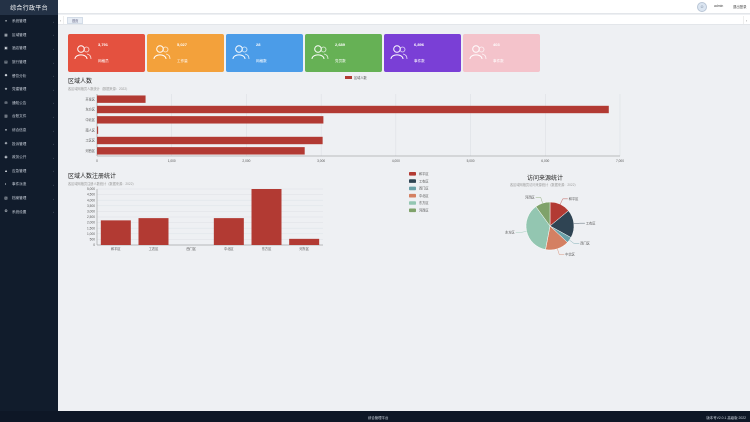  What do you see at coordinates (6, 170) in the screenshot?
I see `emergency-icon: ▲` at bounding box center [6, 170].